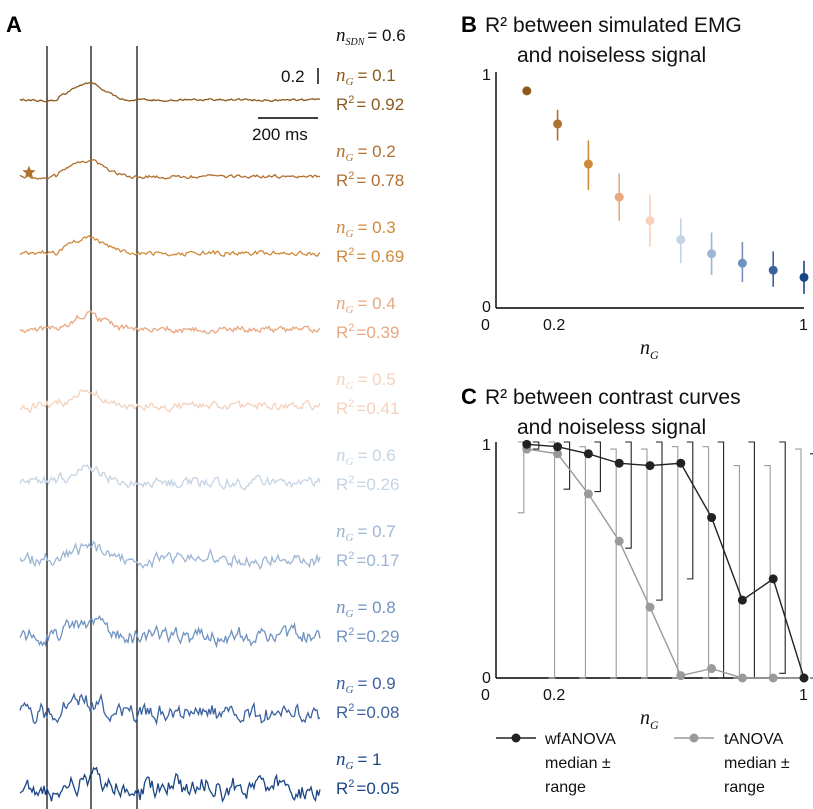  Describe the element at coordinates (486, 678) in the screenshot. I see `panel-c-ytick-0: 0` at that location.